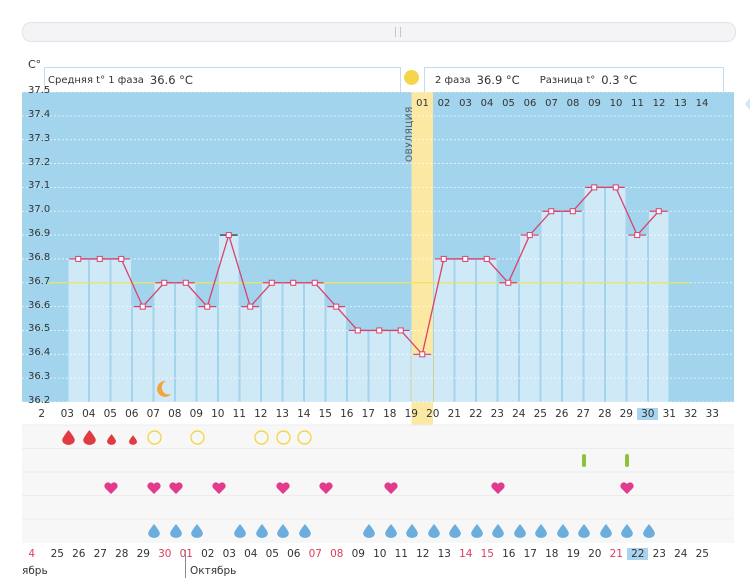 Image resolution: width=750 pixels, height=578 pixels. Describe the element at coordinates (347, 414) in the screenshot. I see `x-day-label: 16` at that location.